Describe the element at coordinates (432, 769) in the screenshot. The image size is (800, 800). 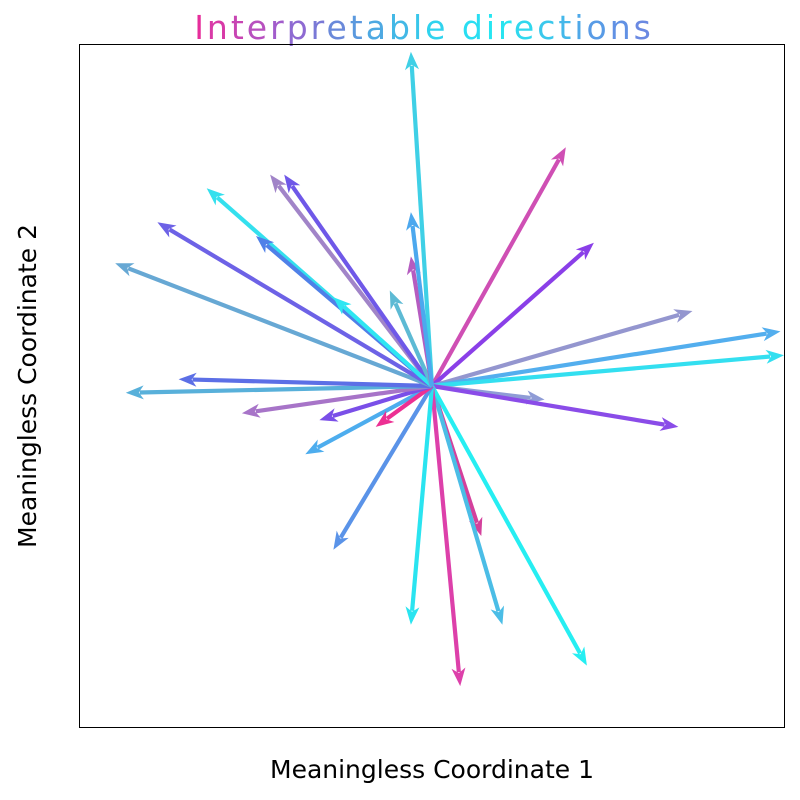
I see `x-axis-label: Meaningless Coordinate 1` at that location.